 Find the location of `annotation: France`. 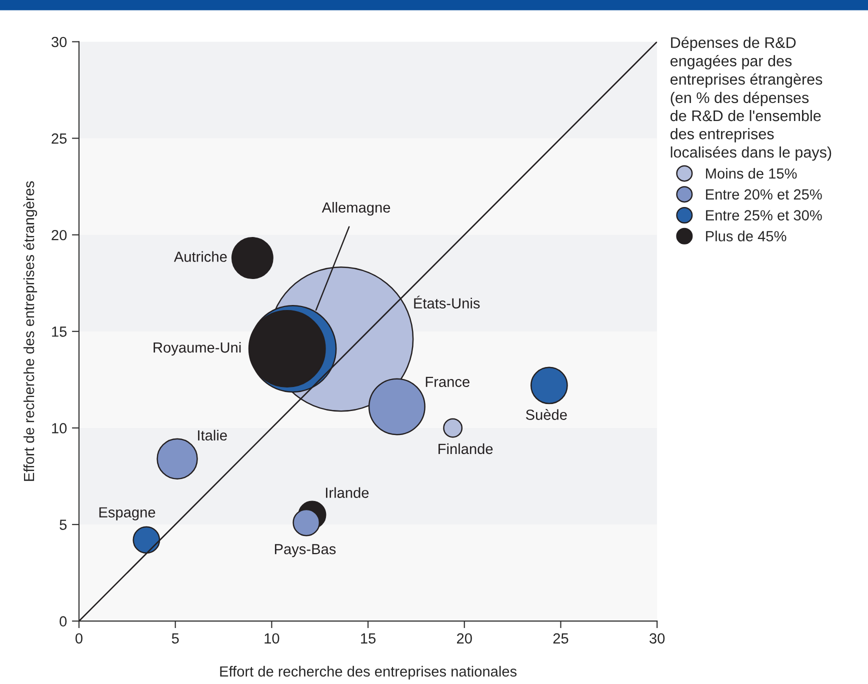

annotation: France is located at coordinates (448, 382).